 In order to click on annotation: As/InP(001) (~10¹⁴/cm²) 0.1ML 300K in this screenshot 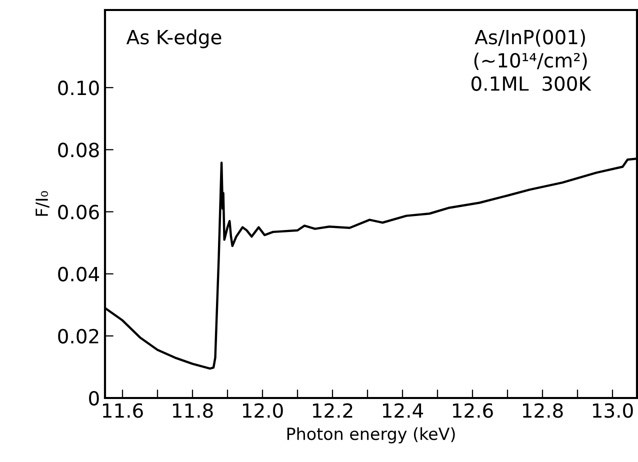, I will do `click(532, 60)`.